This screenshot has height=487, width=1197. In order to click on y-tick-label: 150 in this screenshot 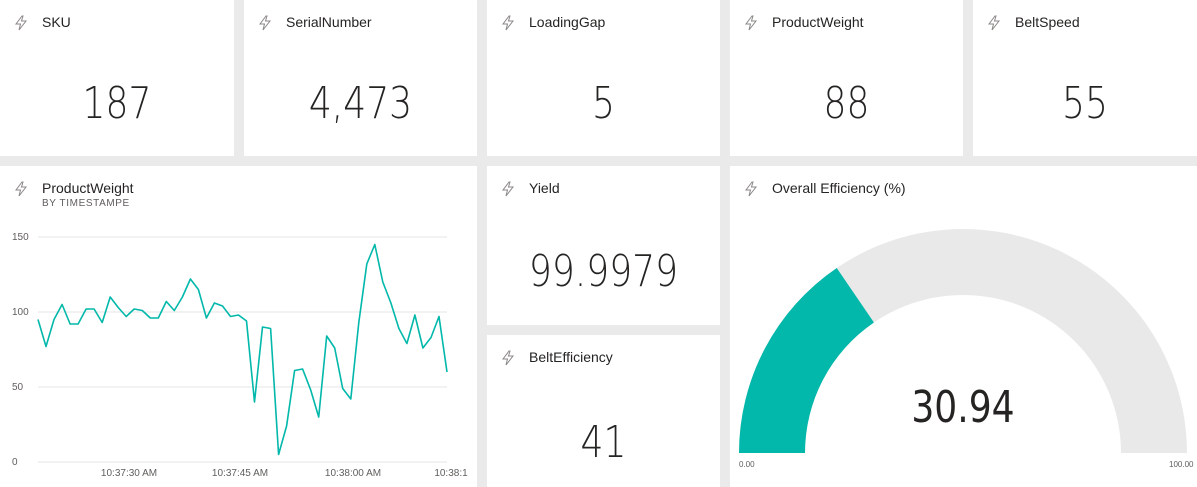, I will do `click(20, 237)`.